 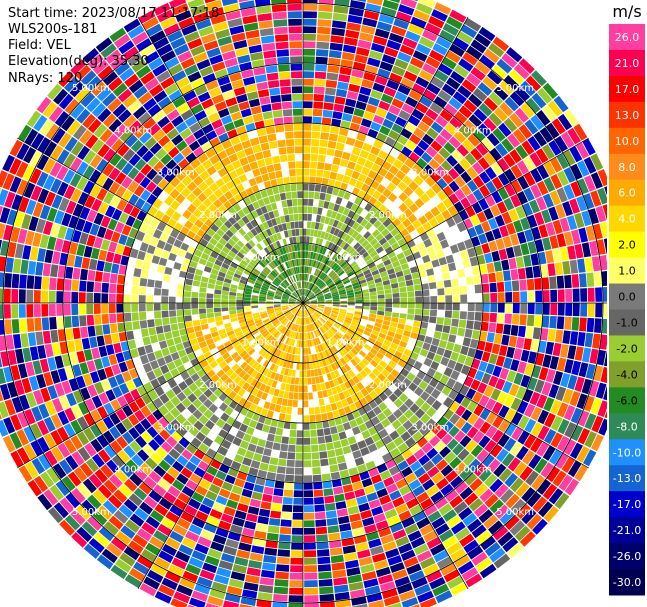 What do you see at coordinates (627, 63) in the screenshot?
I see `colorbar-tick-label: 21.0` at bounding box center [627, 63].